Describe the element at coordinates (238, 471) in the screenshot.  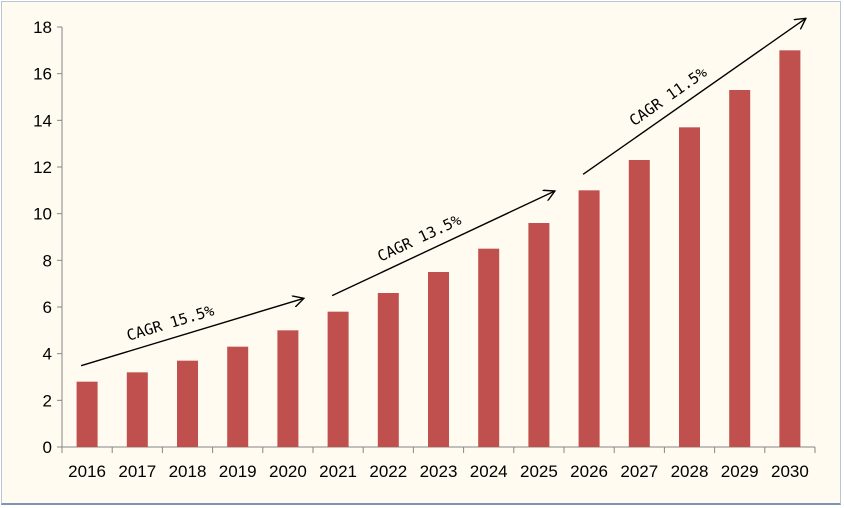
I see `x-tick-label: 2019` at that location.